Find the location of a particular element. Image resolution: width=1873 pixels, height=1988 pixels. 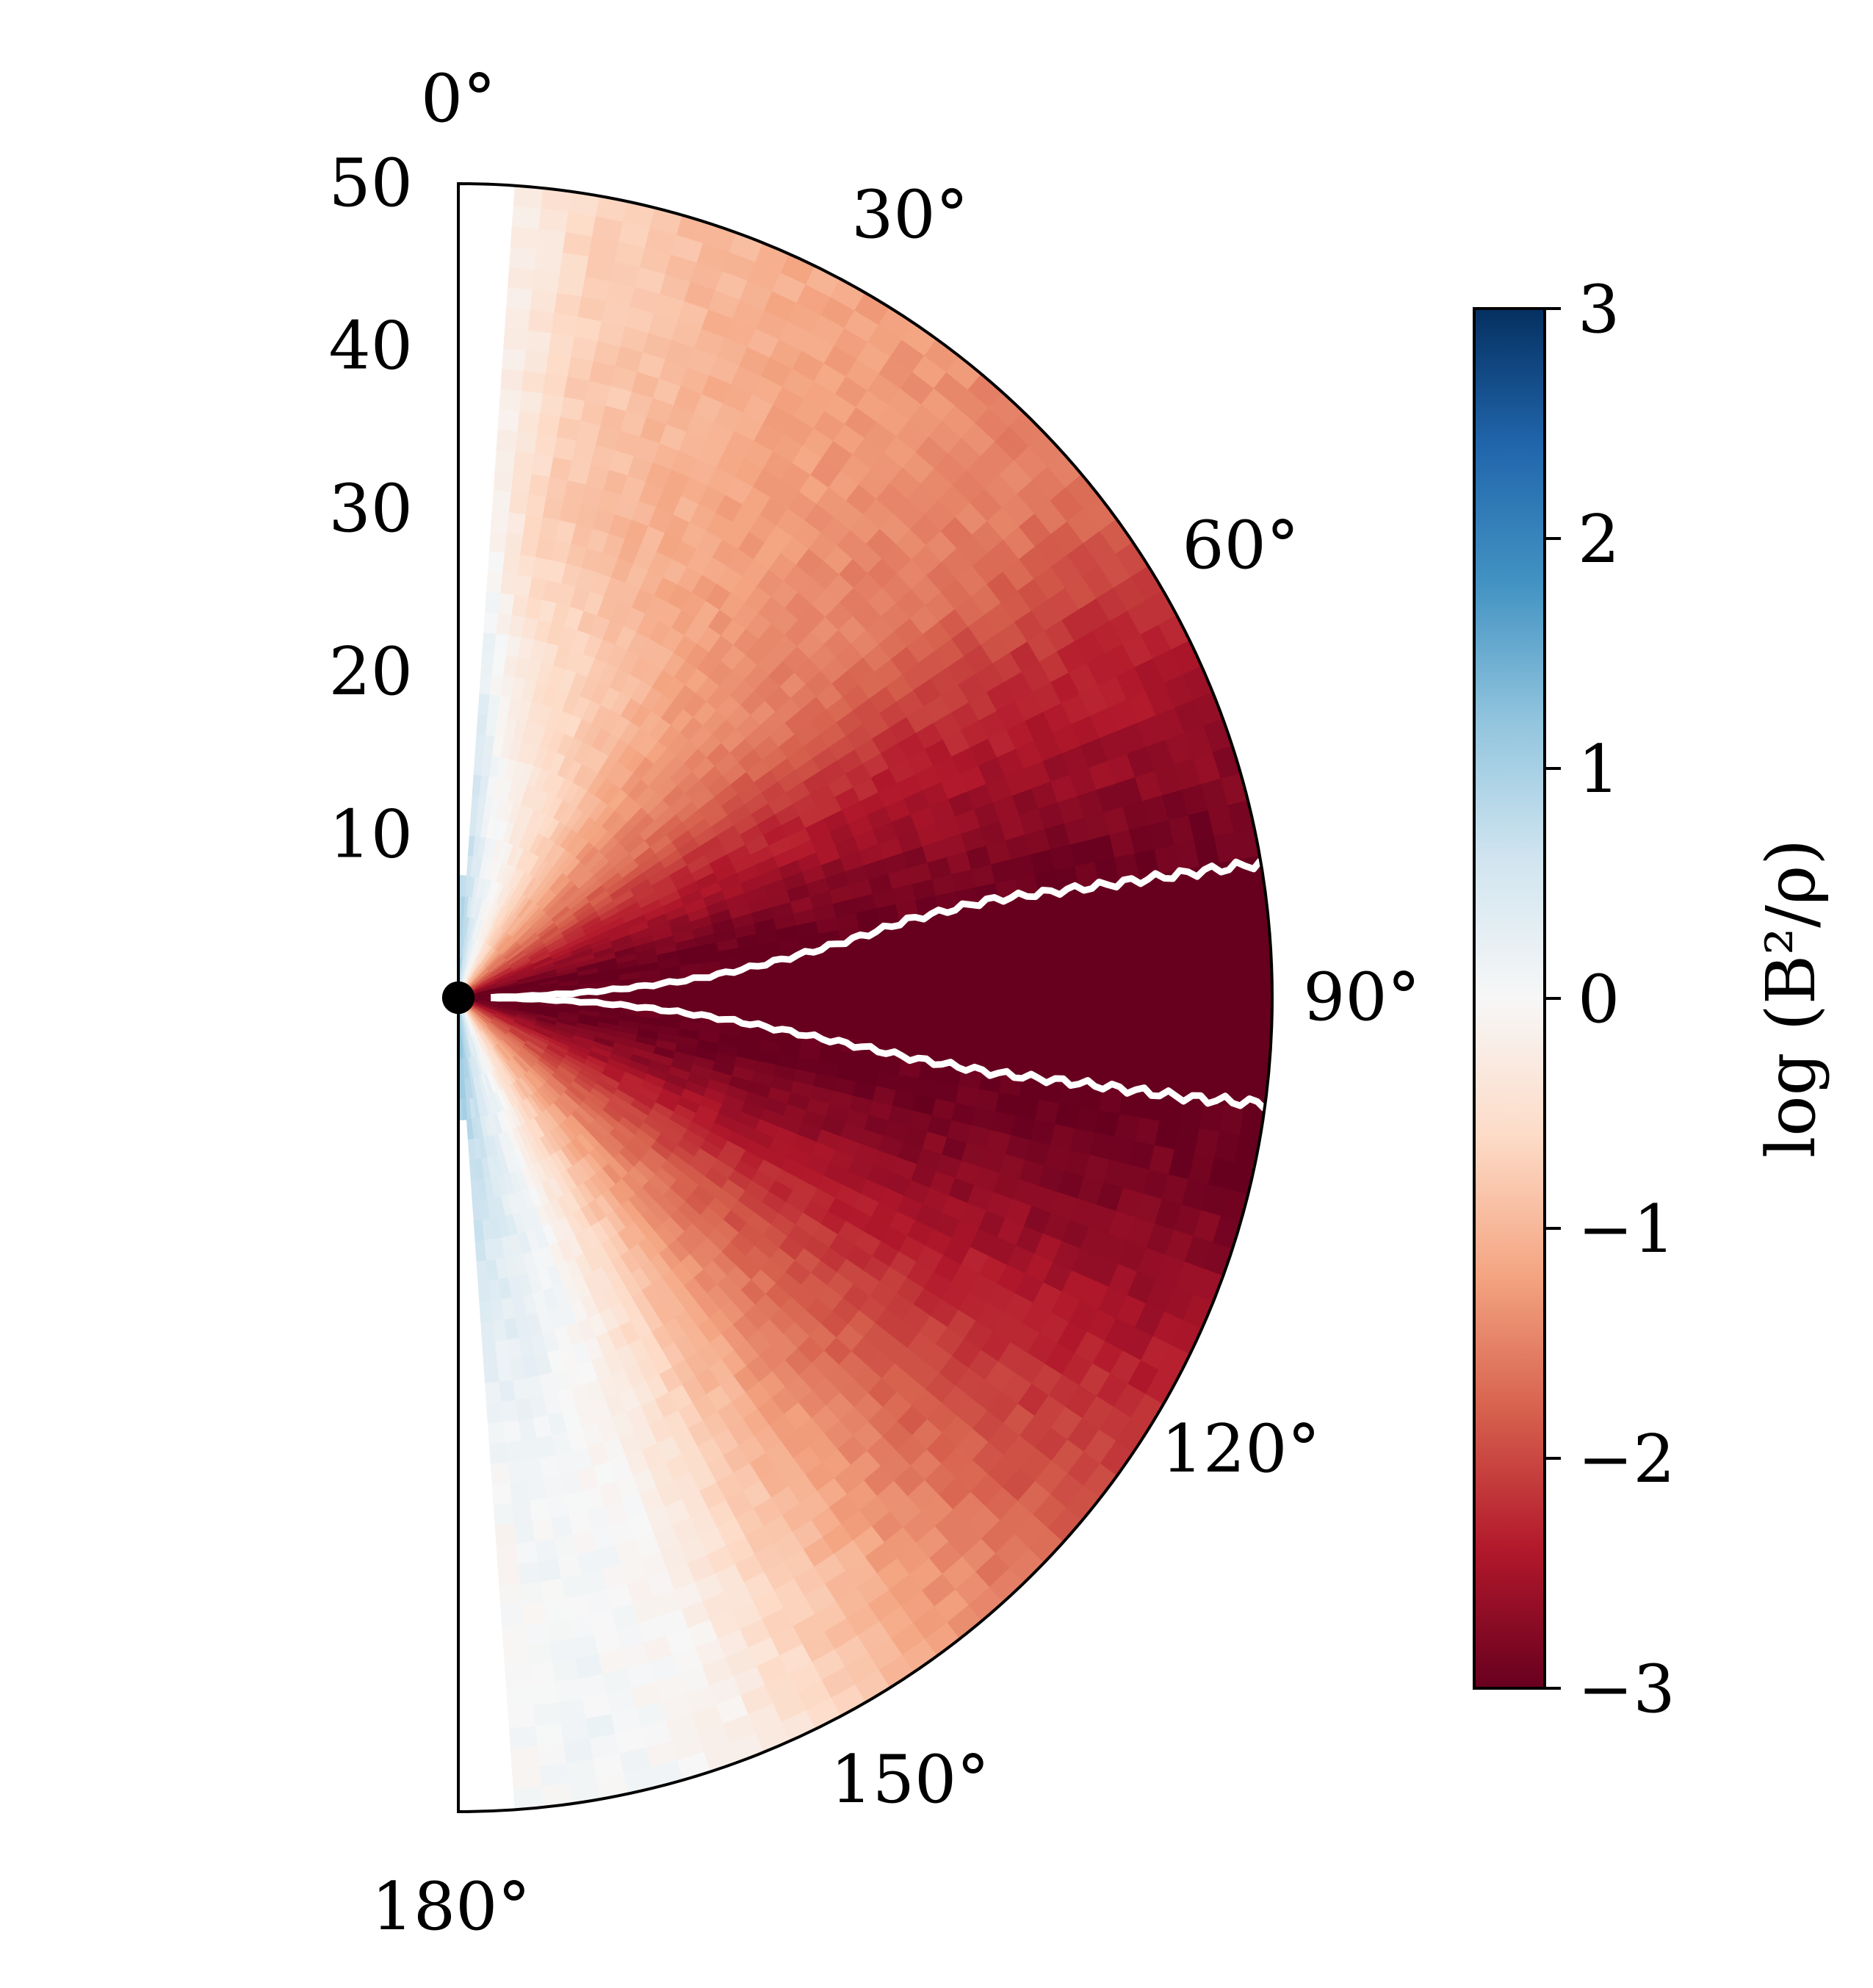

colorbar: 3 2 1 0 −1 −2 −3 log (B²/ρ) is located at coordinates (1651, 999).